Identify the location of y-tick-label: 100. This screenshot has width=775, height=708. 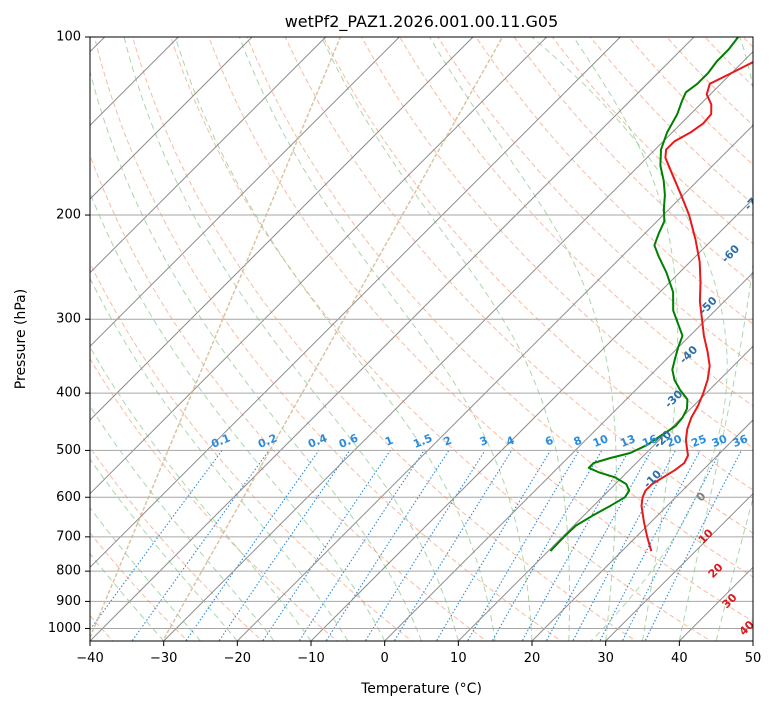
(68, 37).